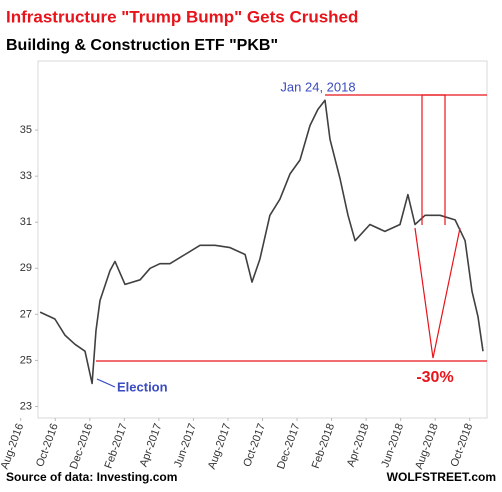  I want to click on x-tick-label: Jun-2017, so click(185, 445).